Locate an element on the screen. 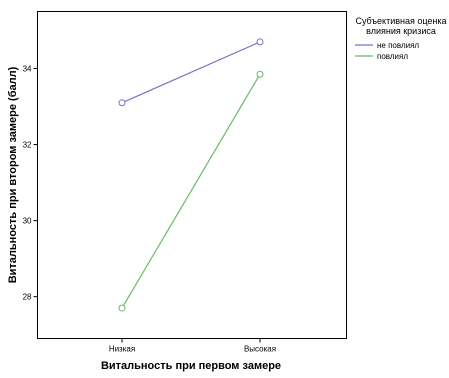  y-tick-label-34: 34 is located at coordinates (27, 69).